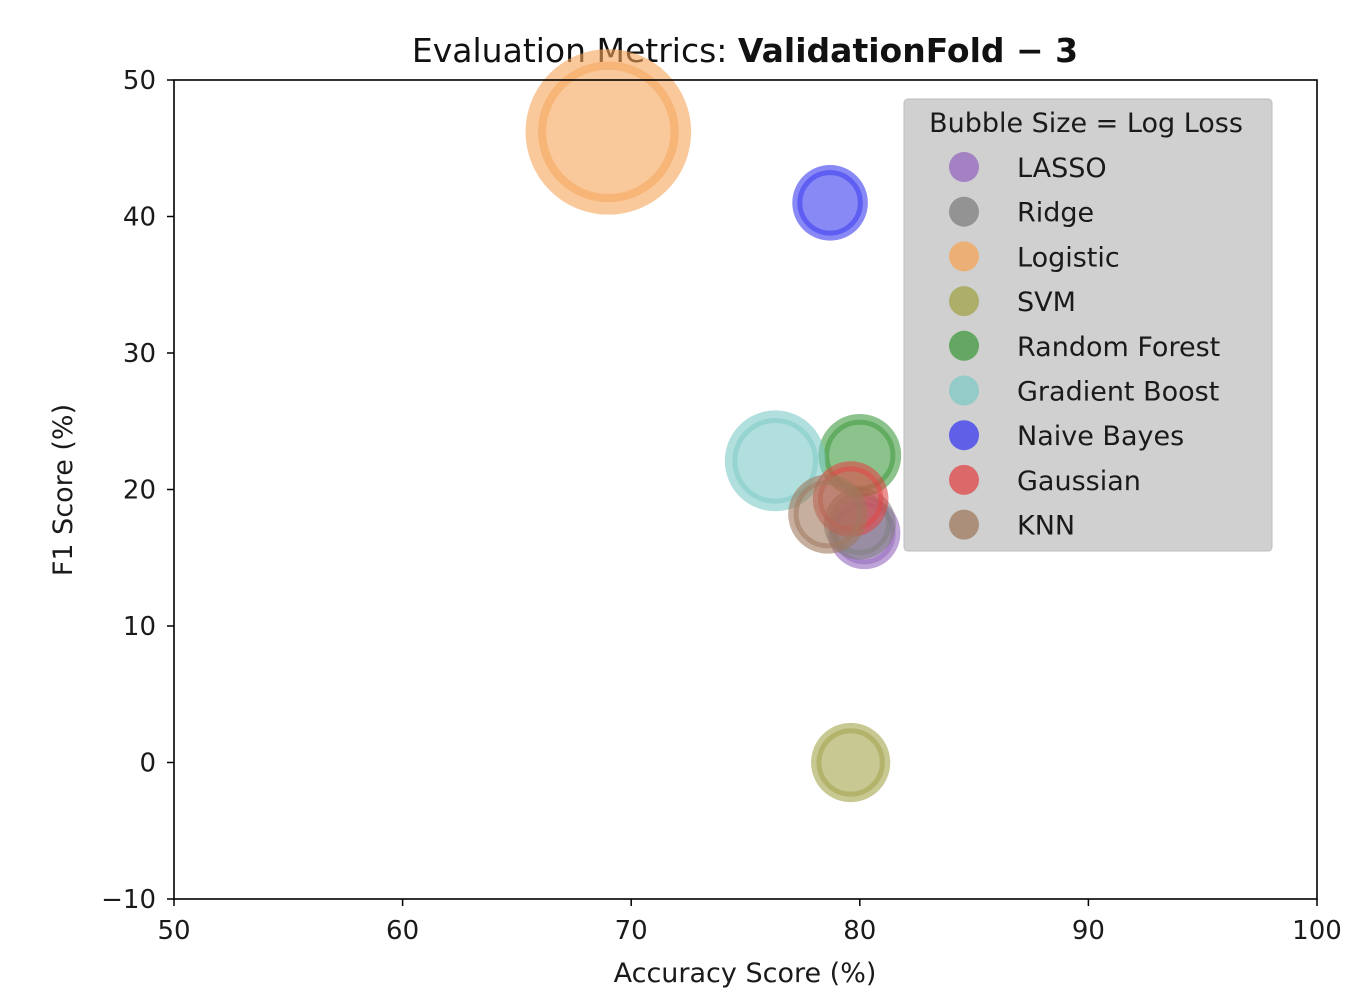 The height and width of the screenshot is (1000, 1370). Describe the element at coordinates (964, 390) in the screenshot. I see `legend-marker-gradient-boost` at that location.